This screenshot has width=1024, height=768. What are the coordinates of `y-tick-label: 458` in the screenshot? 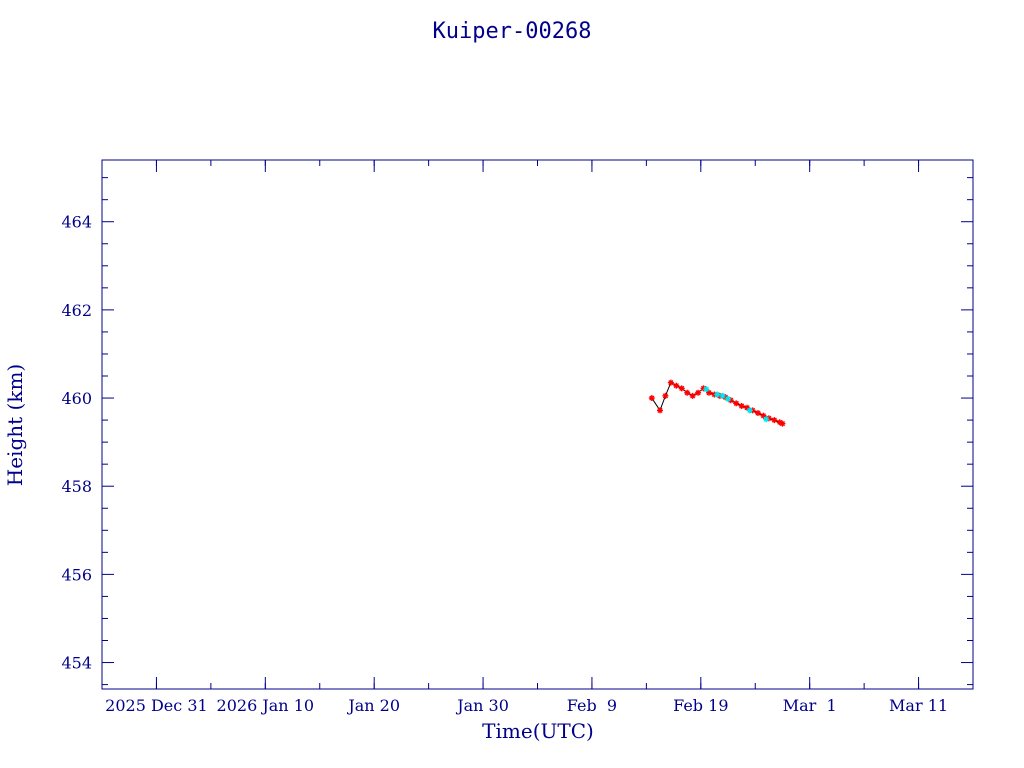 It's located at (76, 486).